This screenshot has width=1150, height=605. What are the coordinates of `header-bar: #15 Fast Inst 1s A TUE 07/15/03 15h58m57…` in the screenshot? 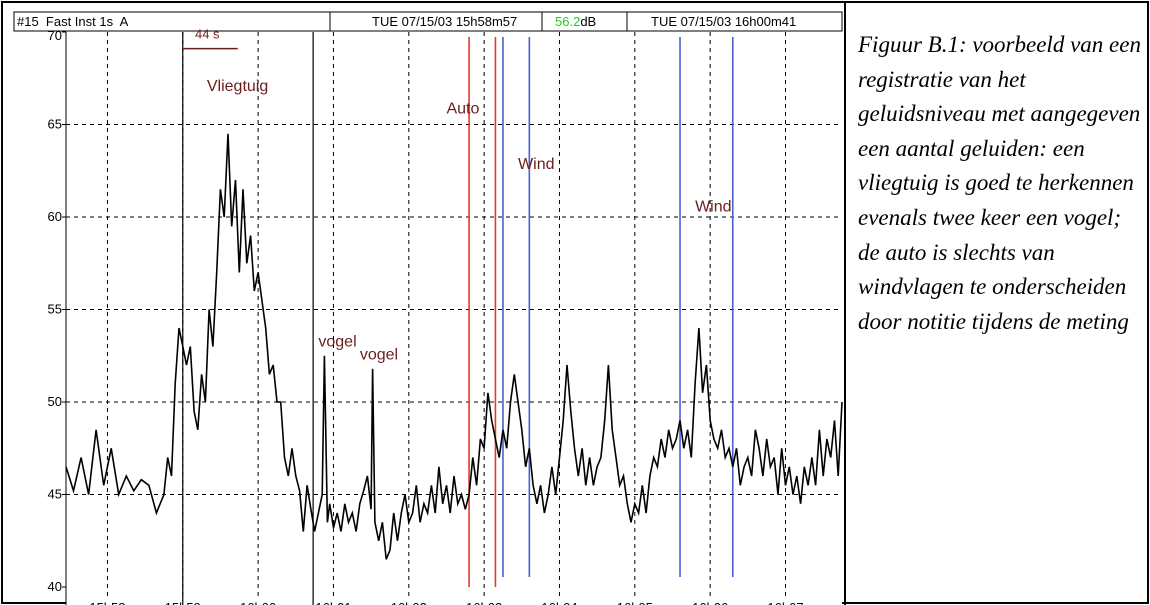 It's located at (428, 21).